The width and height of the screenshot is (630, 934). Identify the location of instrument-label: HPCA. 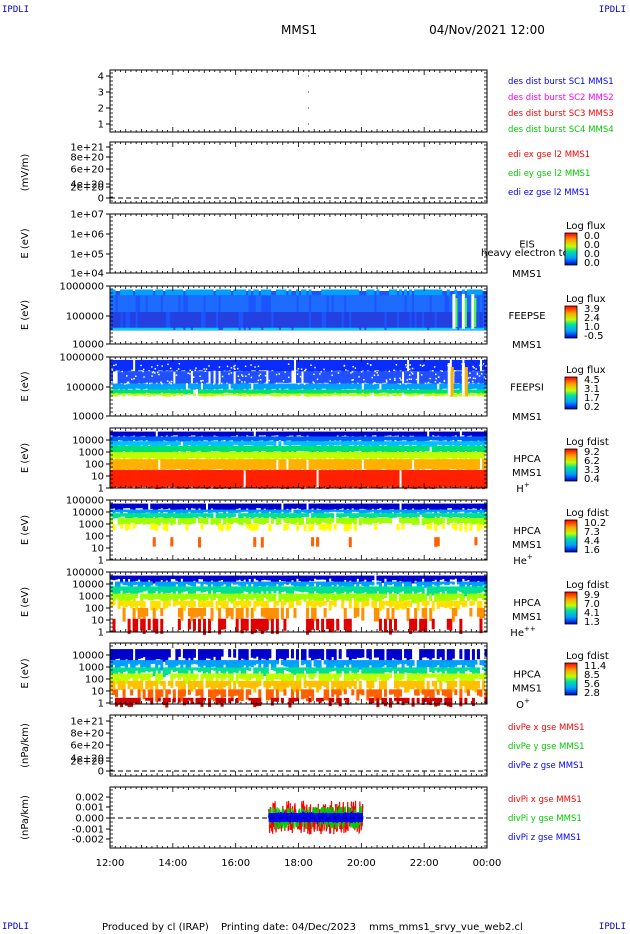
(527, 459).